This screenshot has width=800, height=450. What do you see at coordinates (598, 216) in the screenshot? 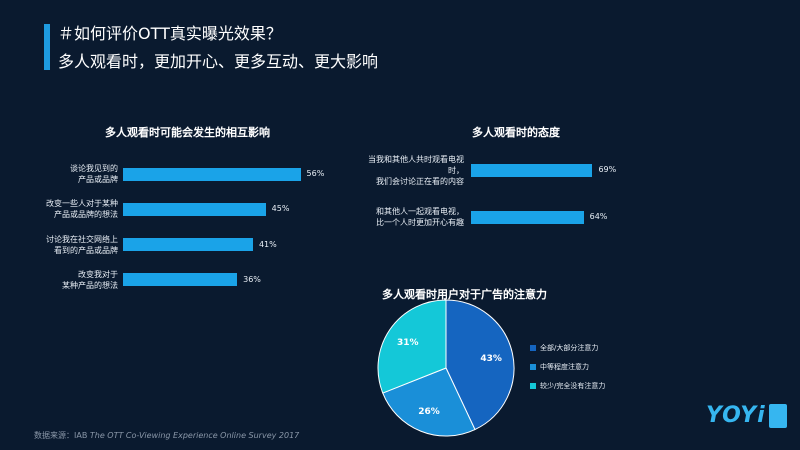
I see `chart2-value-label: 64%` at bounding box center [598, 216].